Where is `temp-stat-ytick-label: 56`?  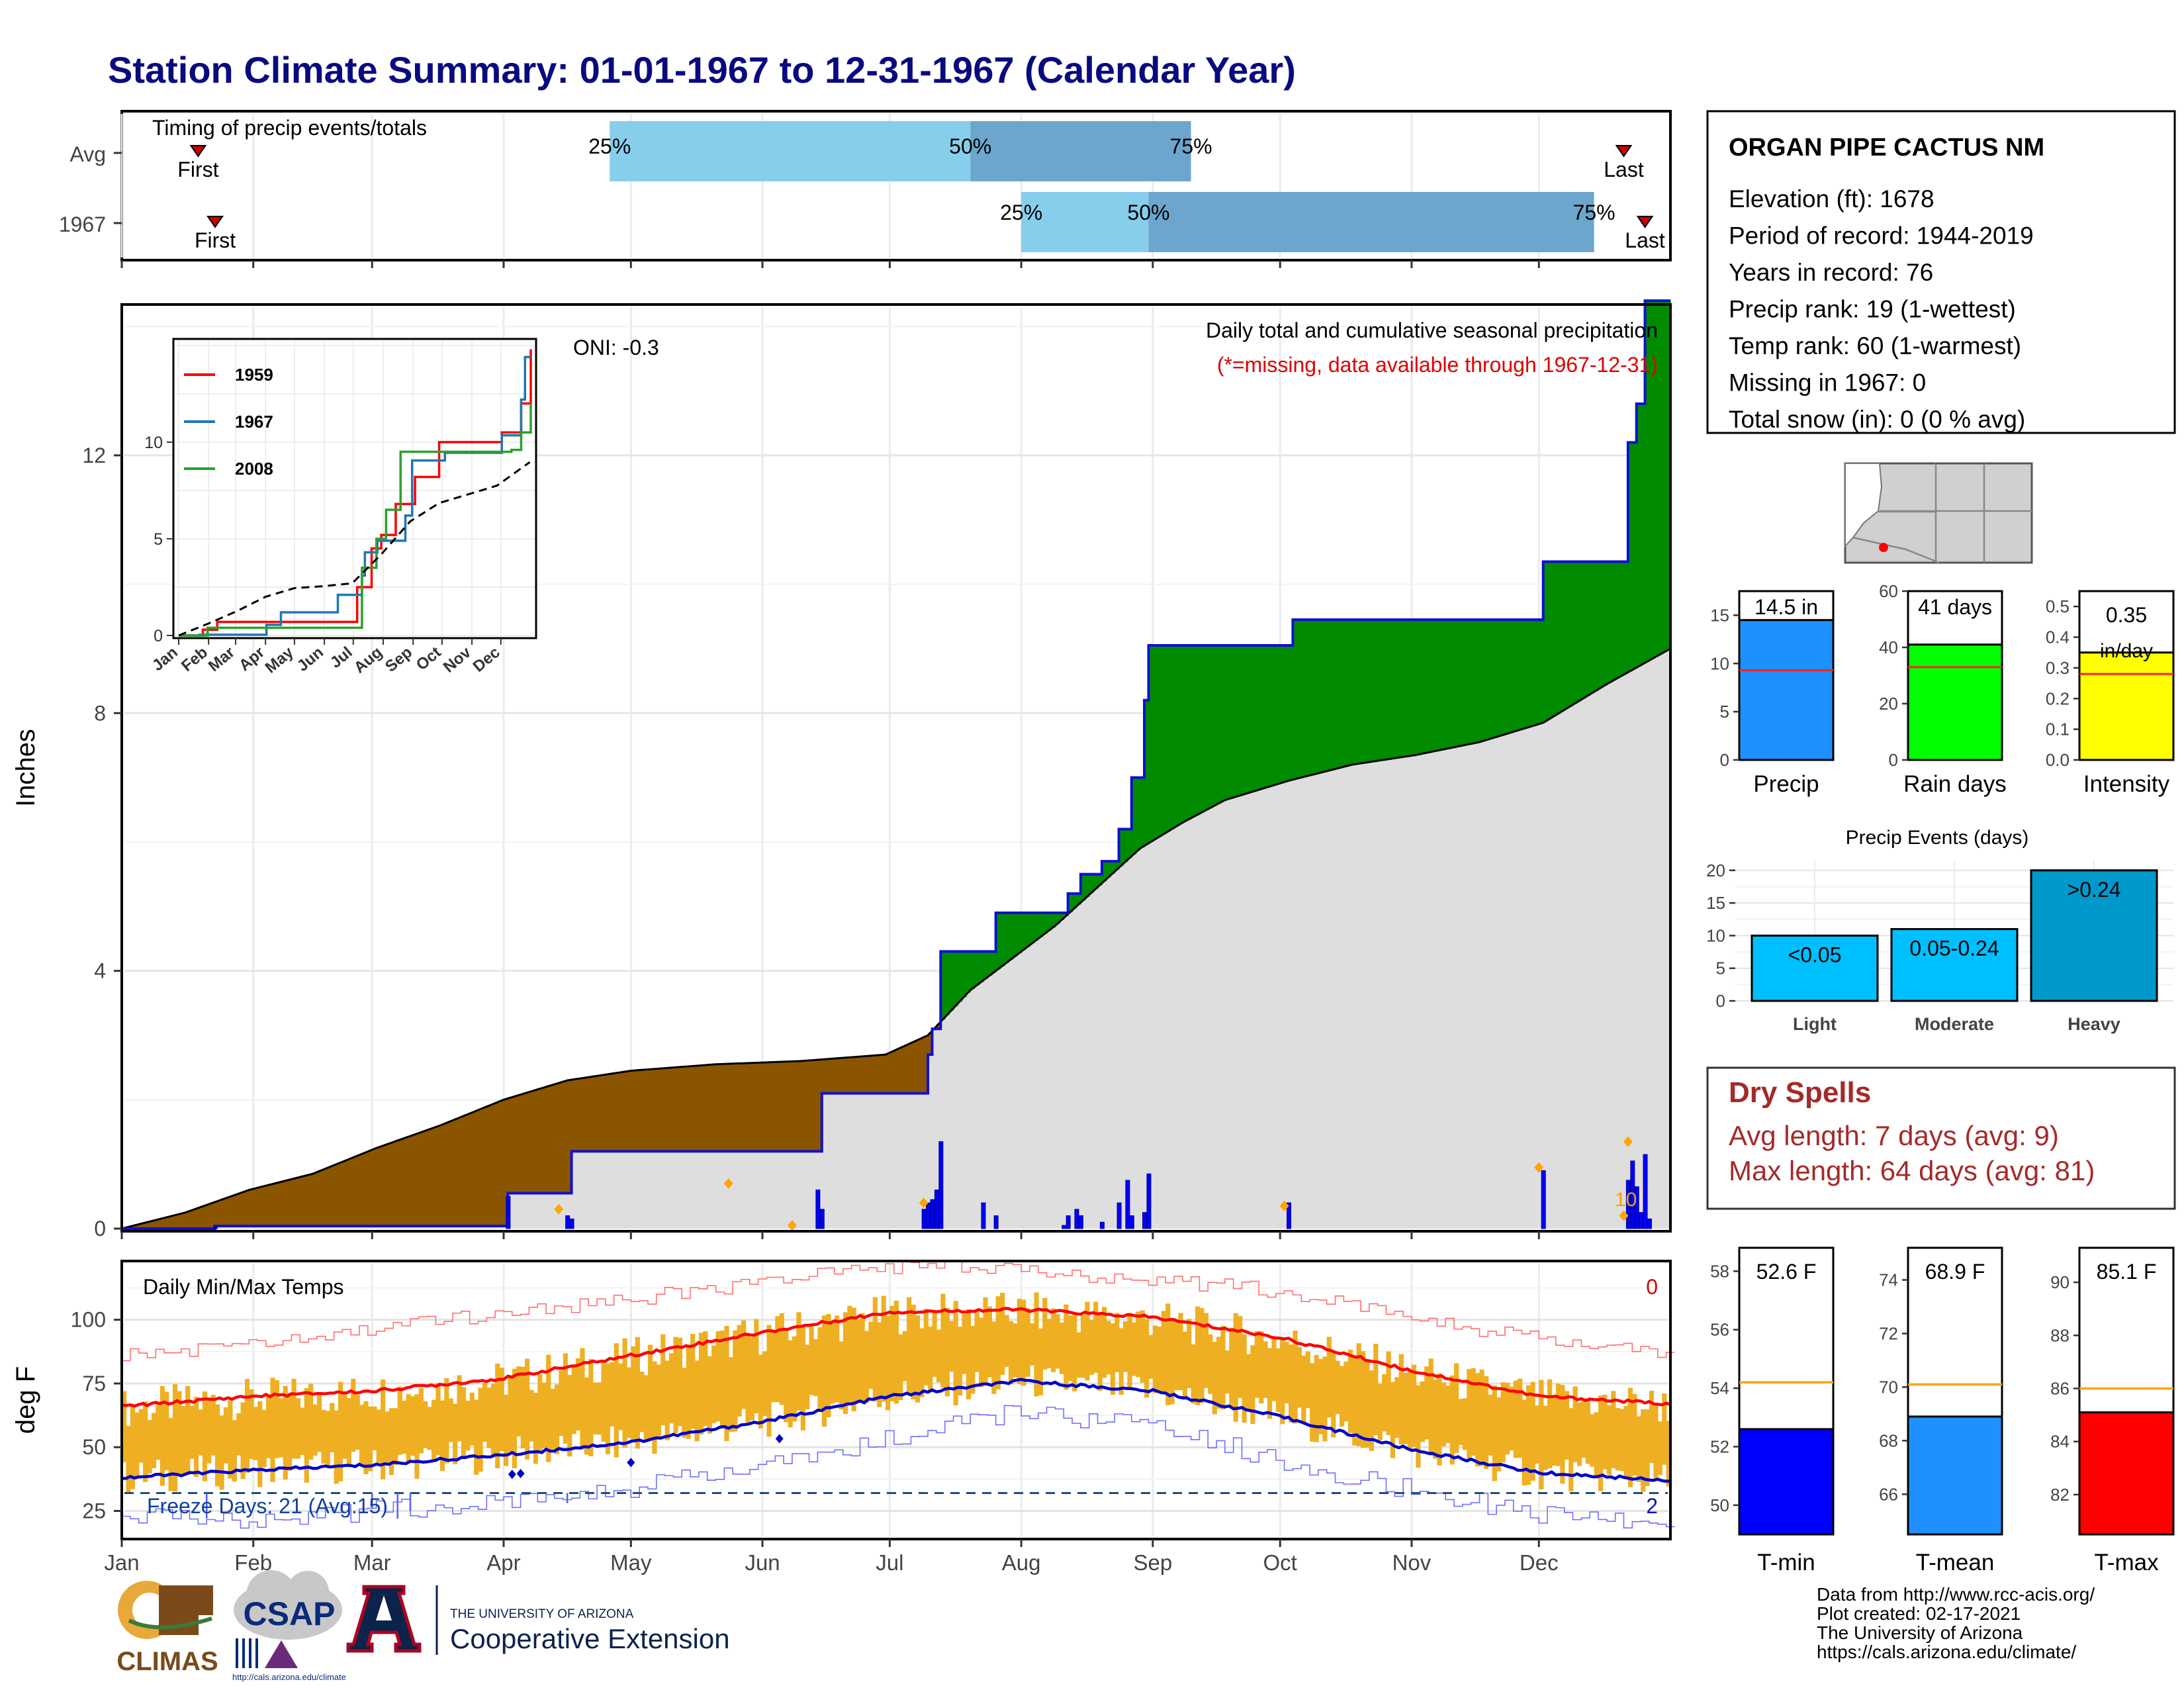
temp-stat-ytick-label: 56 is located at coordinates (1720, 1330).